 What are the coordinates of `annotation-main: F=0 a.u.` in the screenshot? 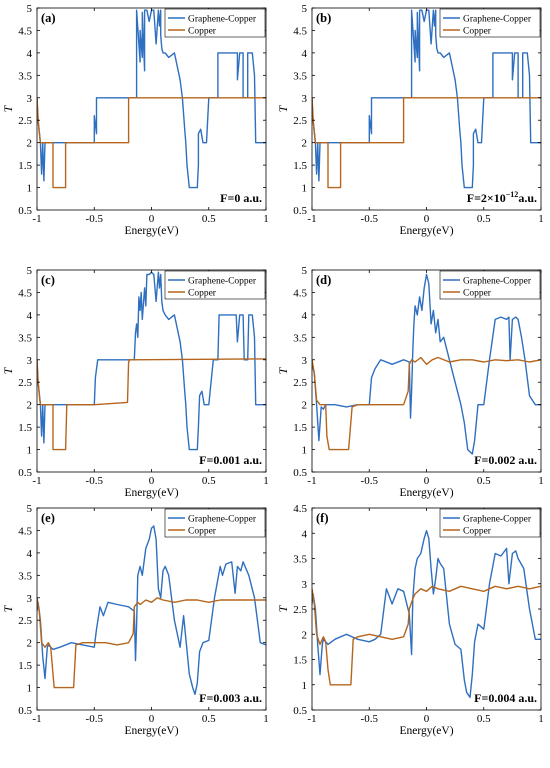 It's located at (241, 198).